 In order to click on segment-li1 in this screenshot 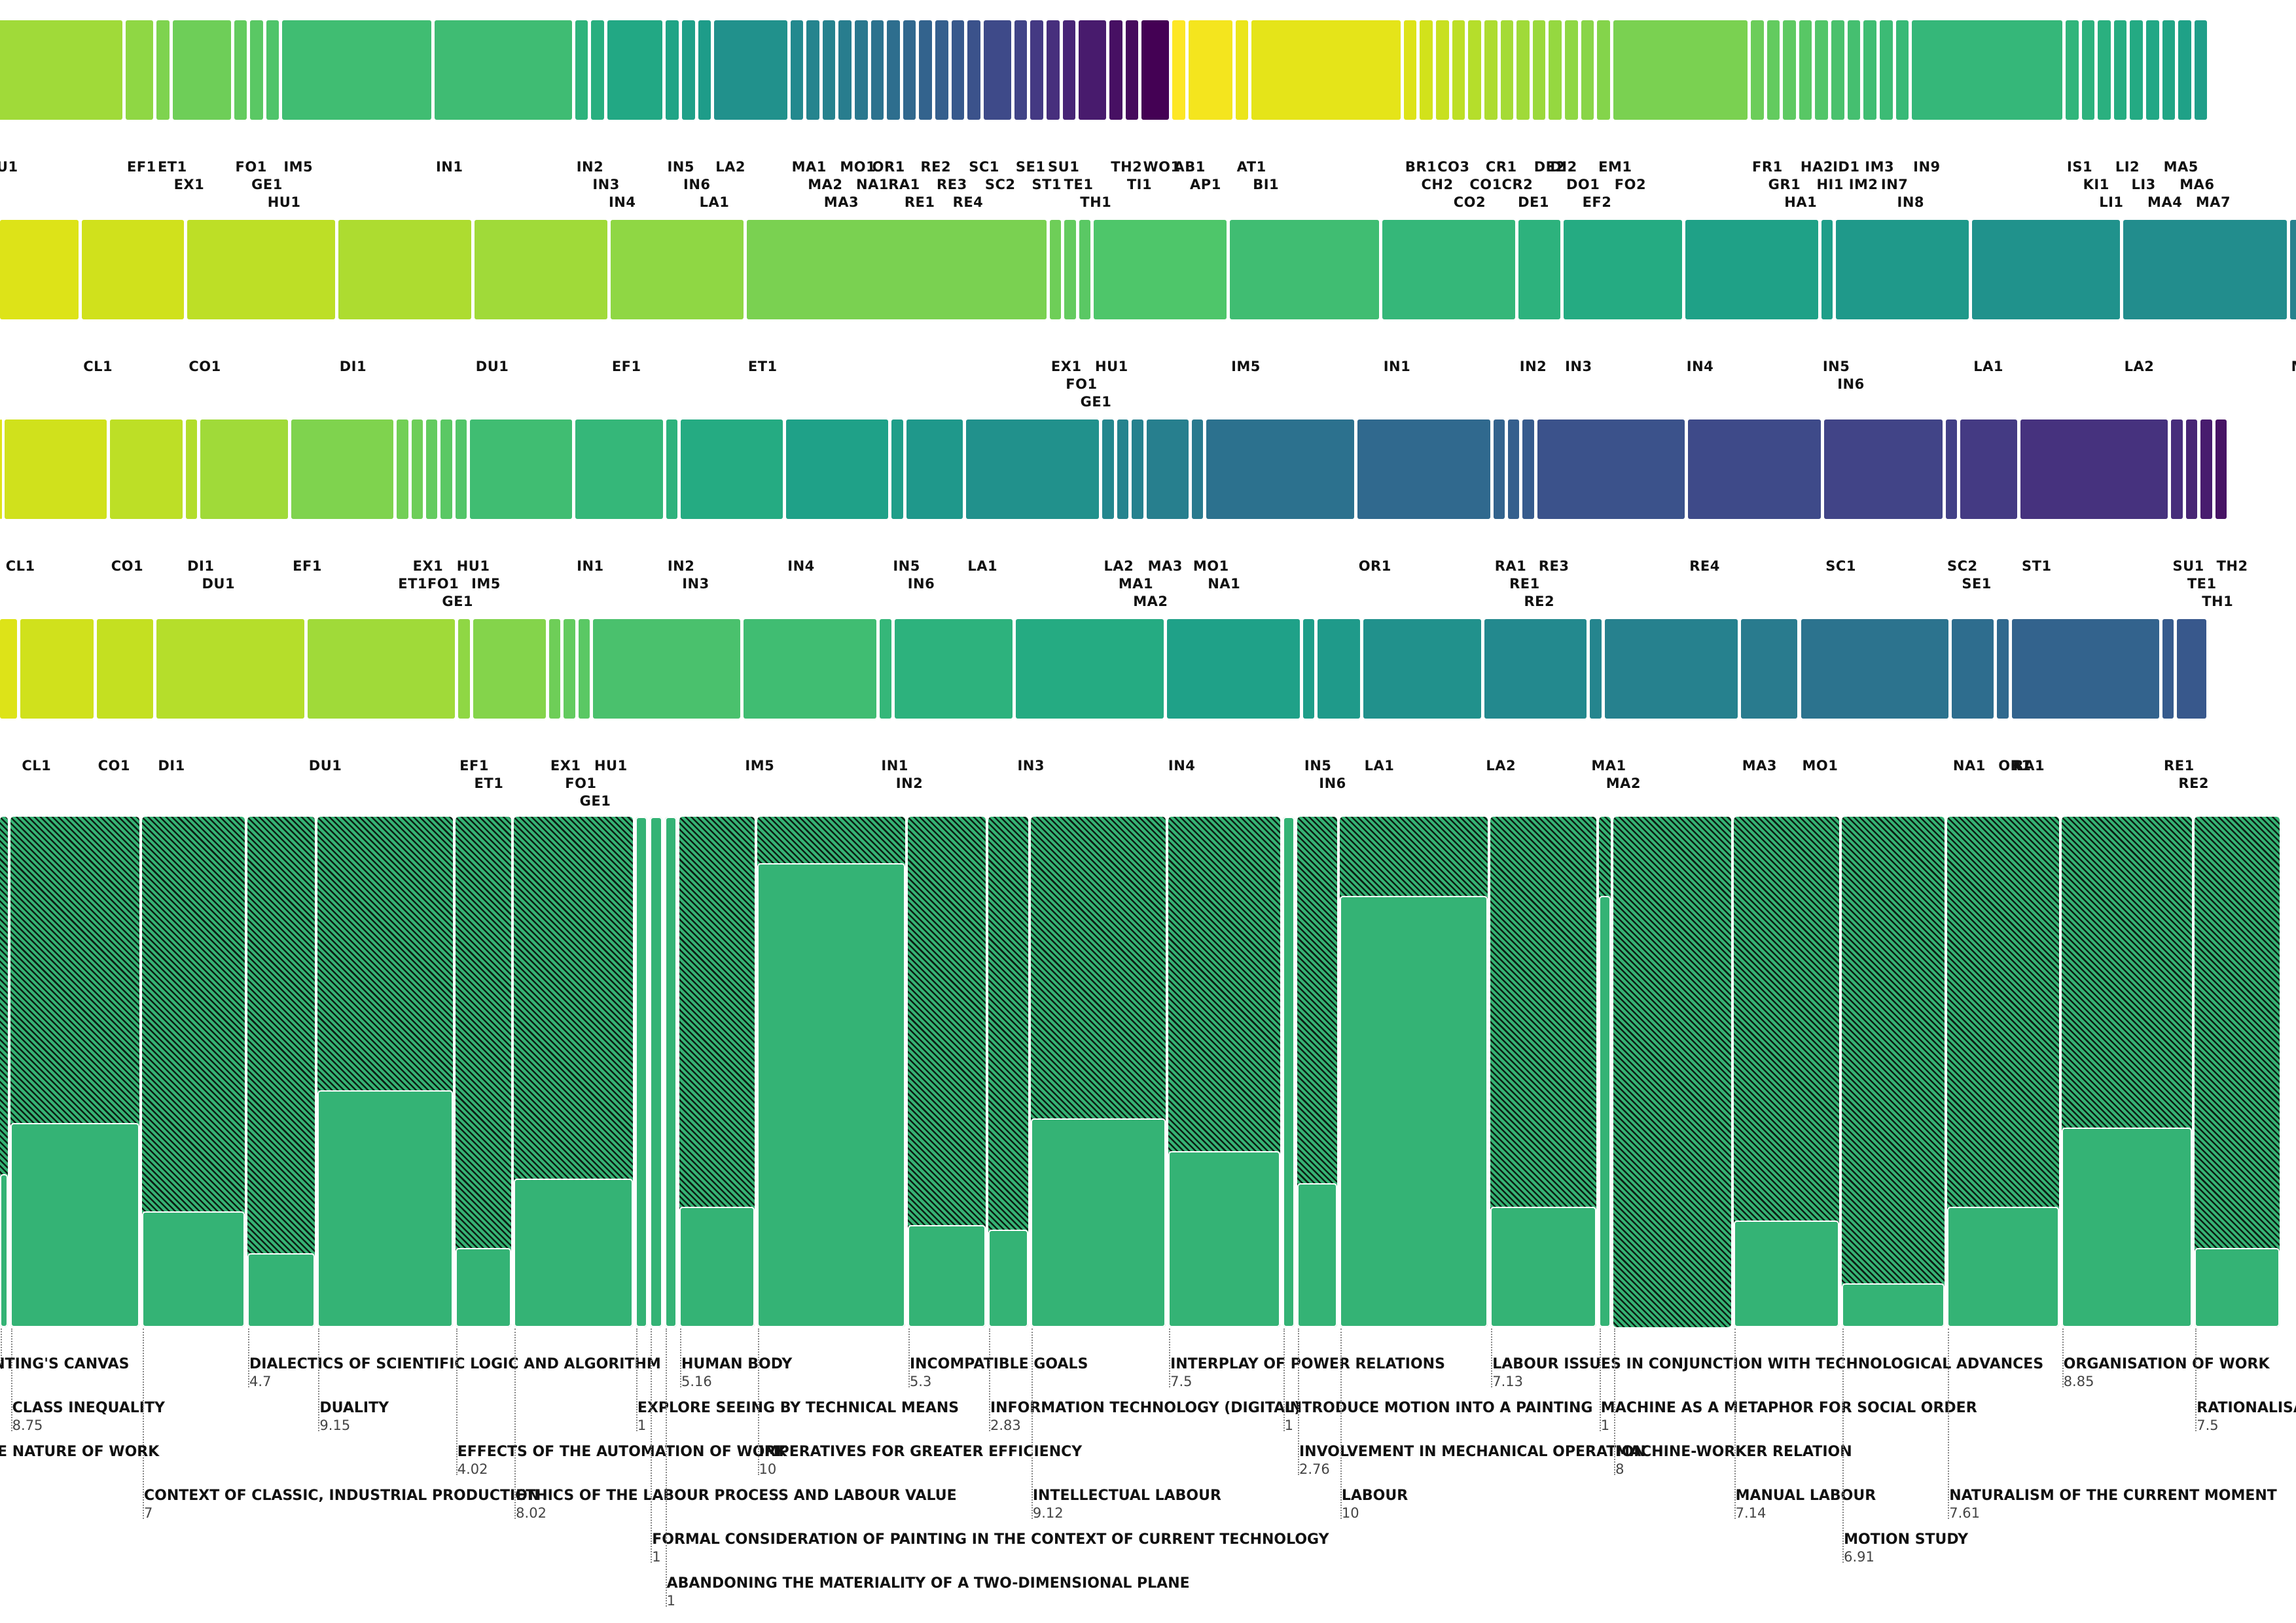, I will do `click(2104, 70)`.